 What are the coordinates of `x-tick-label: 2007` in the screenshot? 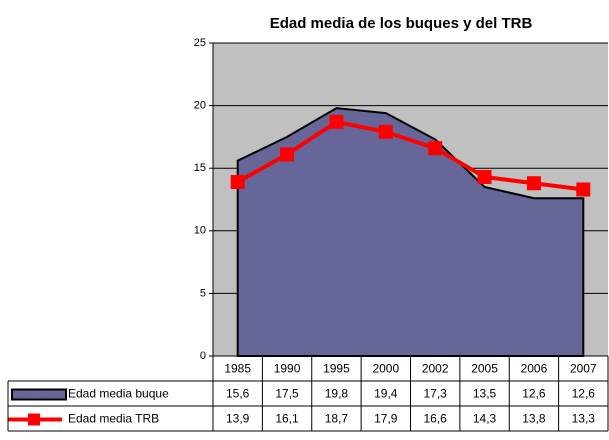 It's located at (583, 369).